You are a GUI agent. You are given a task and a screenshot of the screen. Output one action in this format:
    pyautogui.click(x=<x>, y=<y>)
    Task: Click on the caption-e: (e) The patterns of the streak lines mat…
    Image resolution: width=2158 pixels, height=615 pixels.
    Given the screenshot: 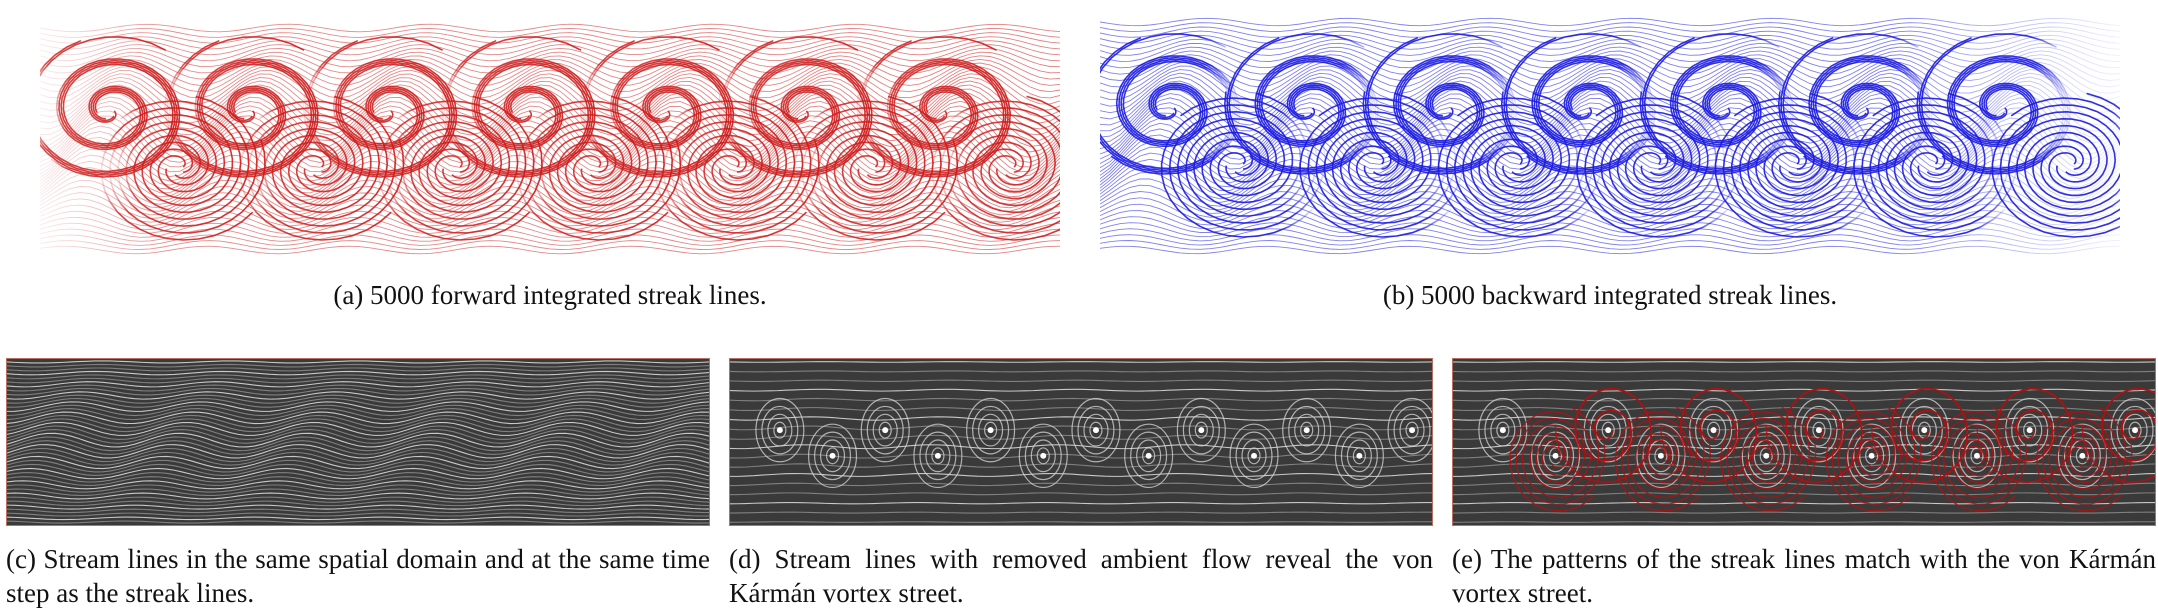 What is the action you would take?
    pyautogui.click(x=1804, y=576)
    